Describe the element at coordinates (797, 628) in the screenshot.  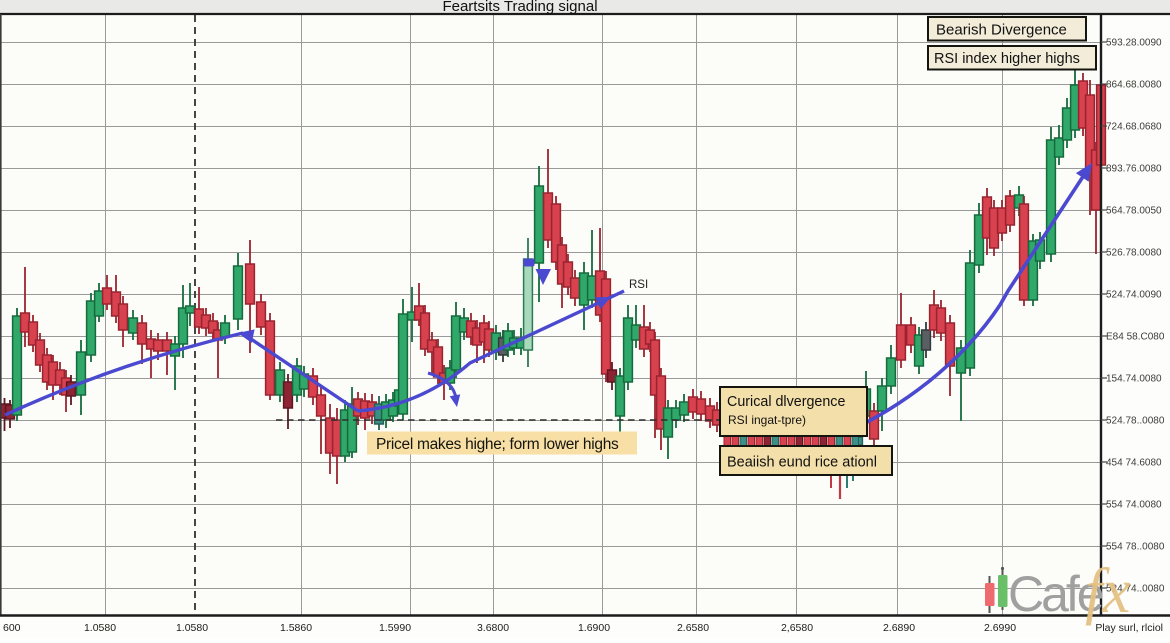
I see `svg-text: 2,6580` at that location.